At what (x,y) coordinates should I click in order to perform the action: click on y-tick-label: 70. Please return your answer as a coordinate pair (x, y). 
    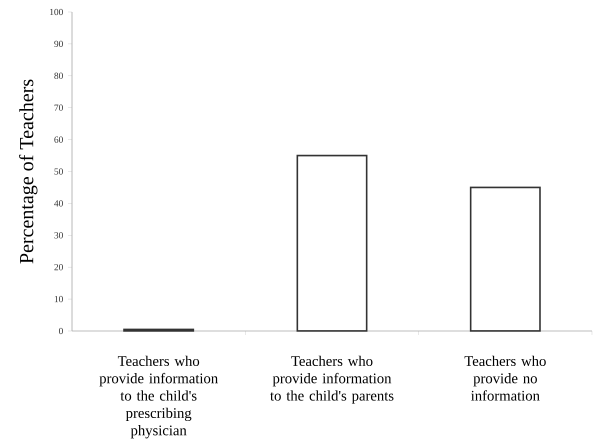
    Looking at the image, I should click on (58, 107).